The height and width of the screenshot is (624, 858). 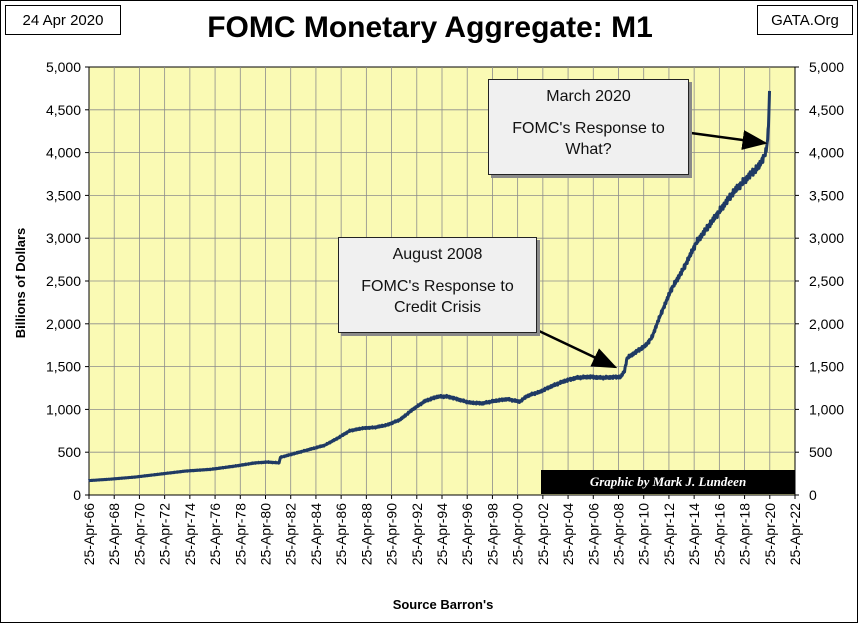 What do you see at coordinates (437, 307) in the screenshot?
I see `callout-line: Credit Crisis` at bounding box center [437, 307].